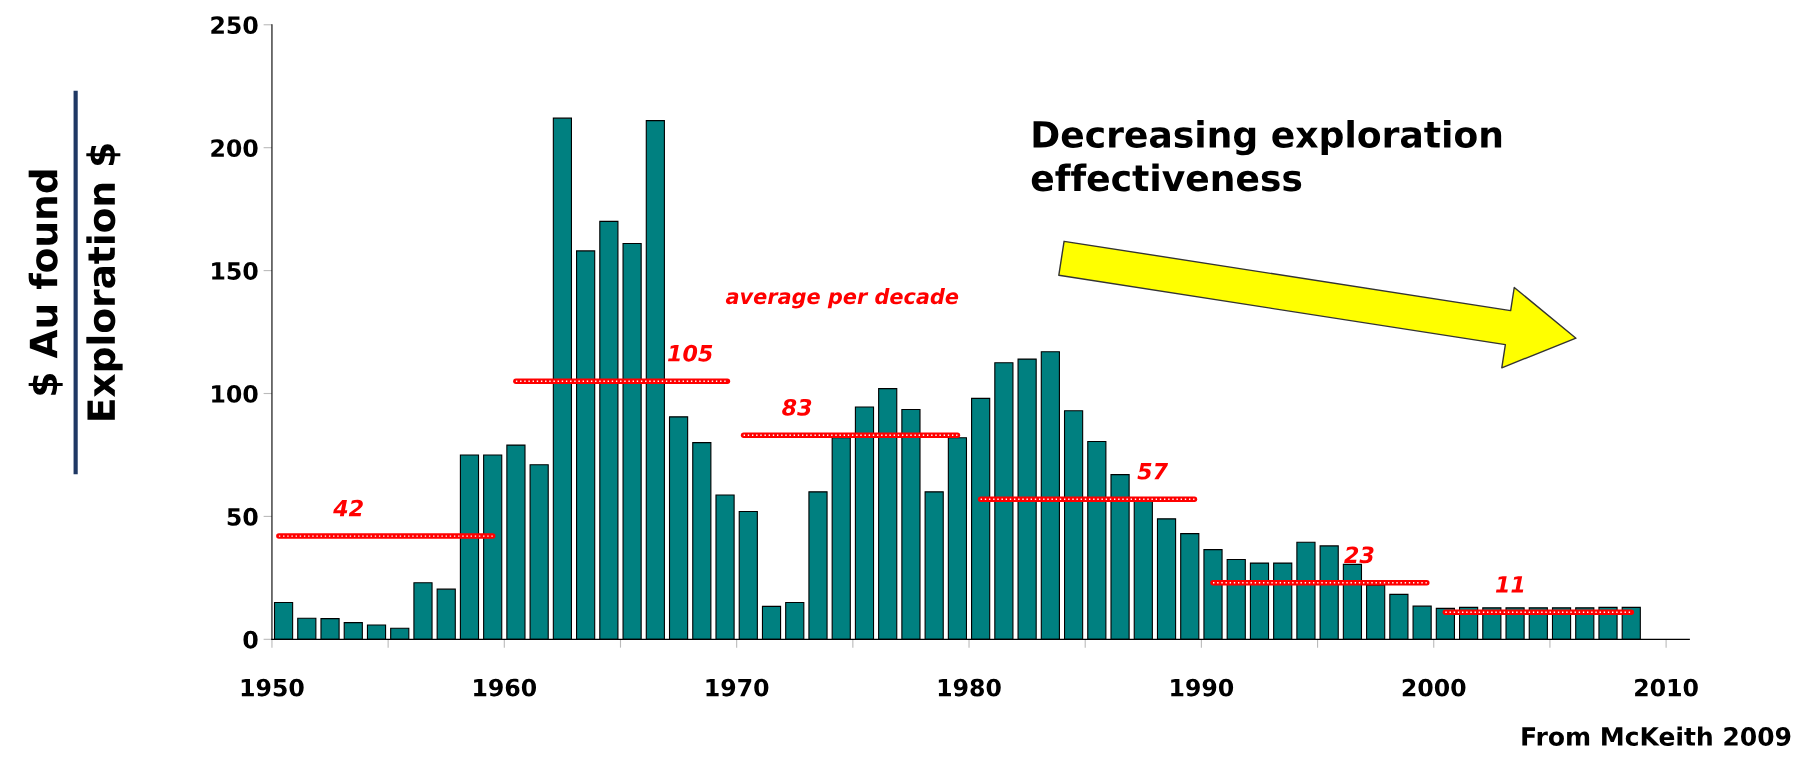 The height and width of the screenshot is (774, 1801). Describe the element at coordinates (348, 508) in the screenshot. I see `data-label: 42` at that location.